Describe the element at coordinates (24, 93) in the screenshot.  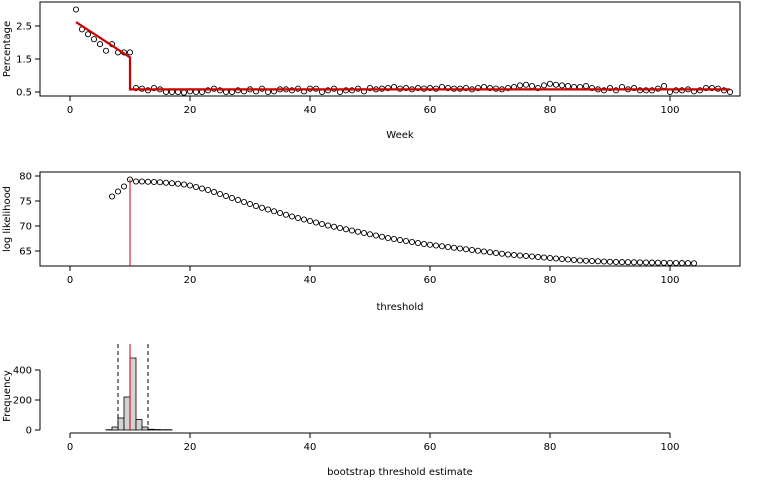
I see `y-tick-label: 0.5` at that location.